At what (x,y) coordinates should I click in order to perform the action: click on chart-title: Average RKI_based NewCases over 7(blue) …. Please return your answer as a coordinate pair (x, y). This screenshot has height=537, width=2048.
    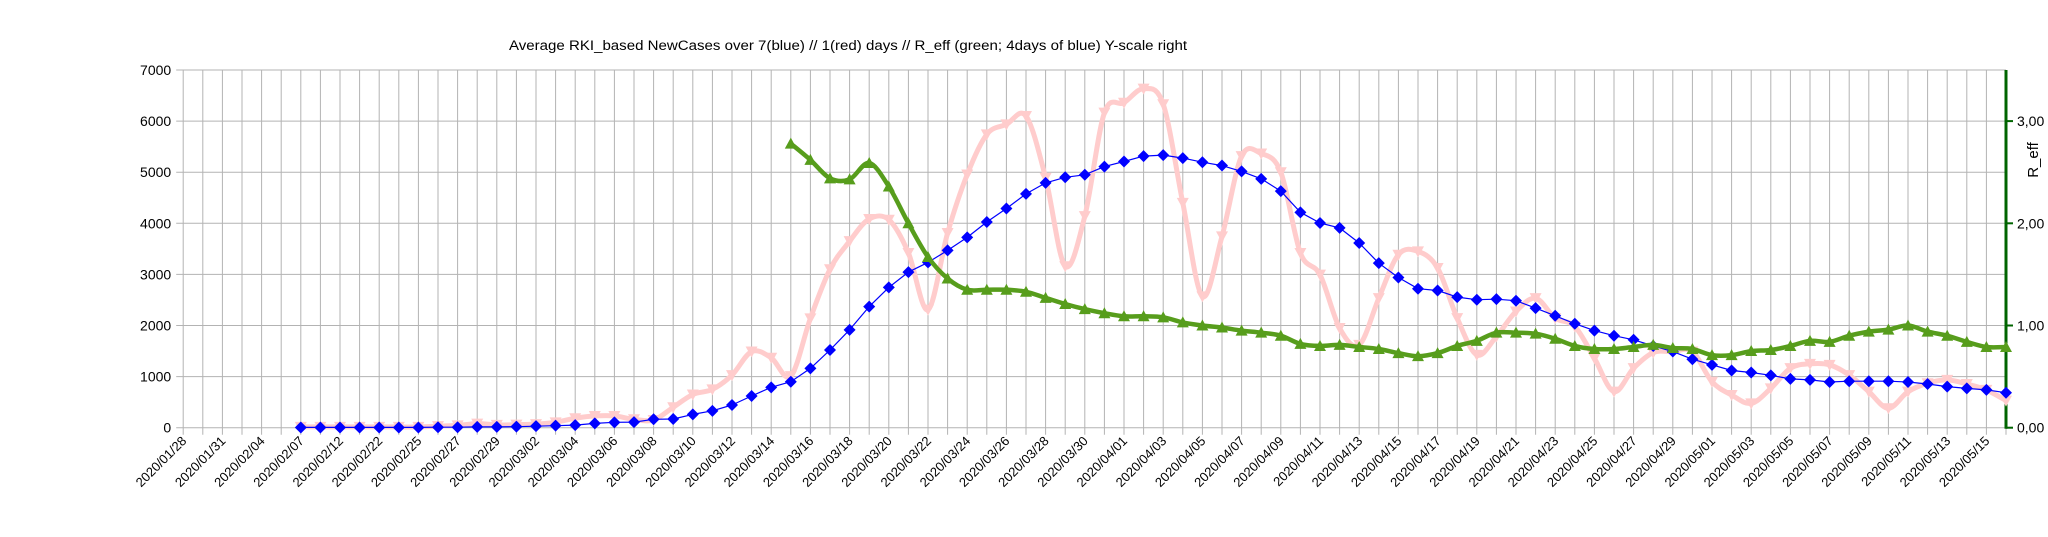
    Looking at the image, I should click on (848, 45).